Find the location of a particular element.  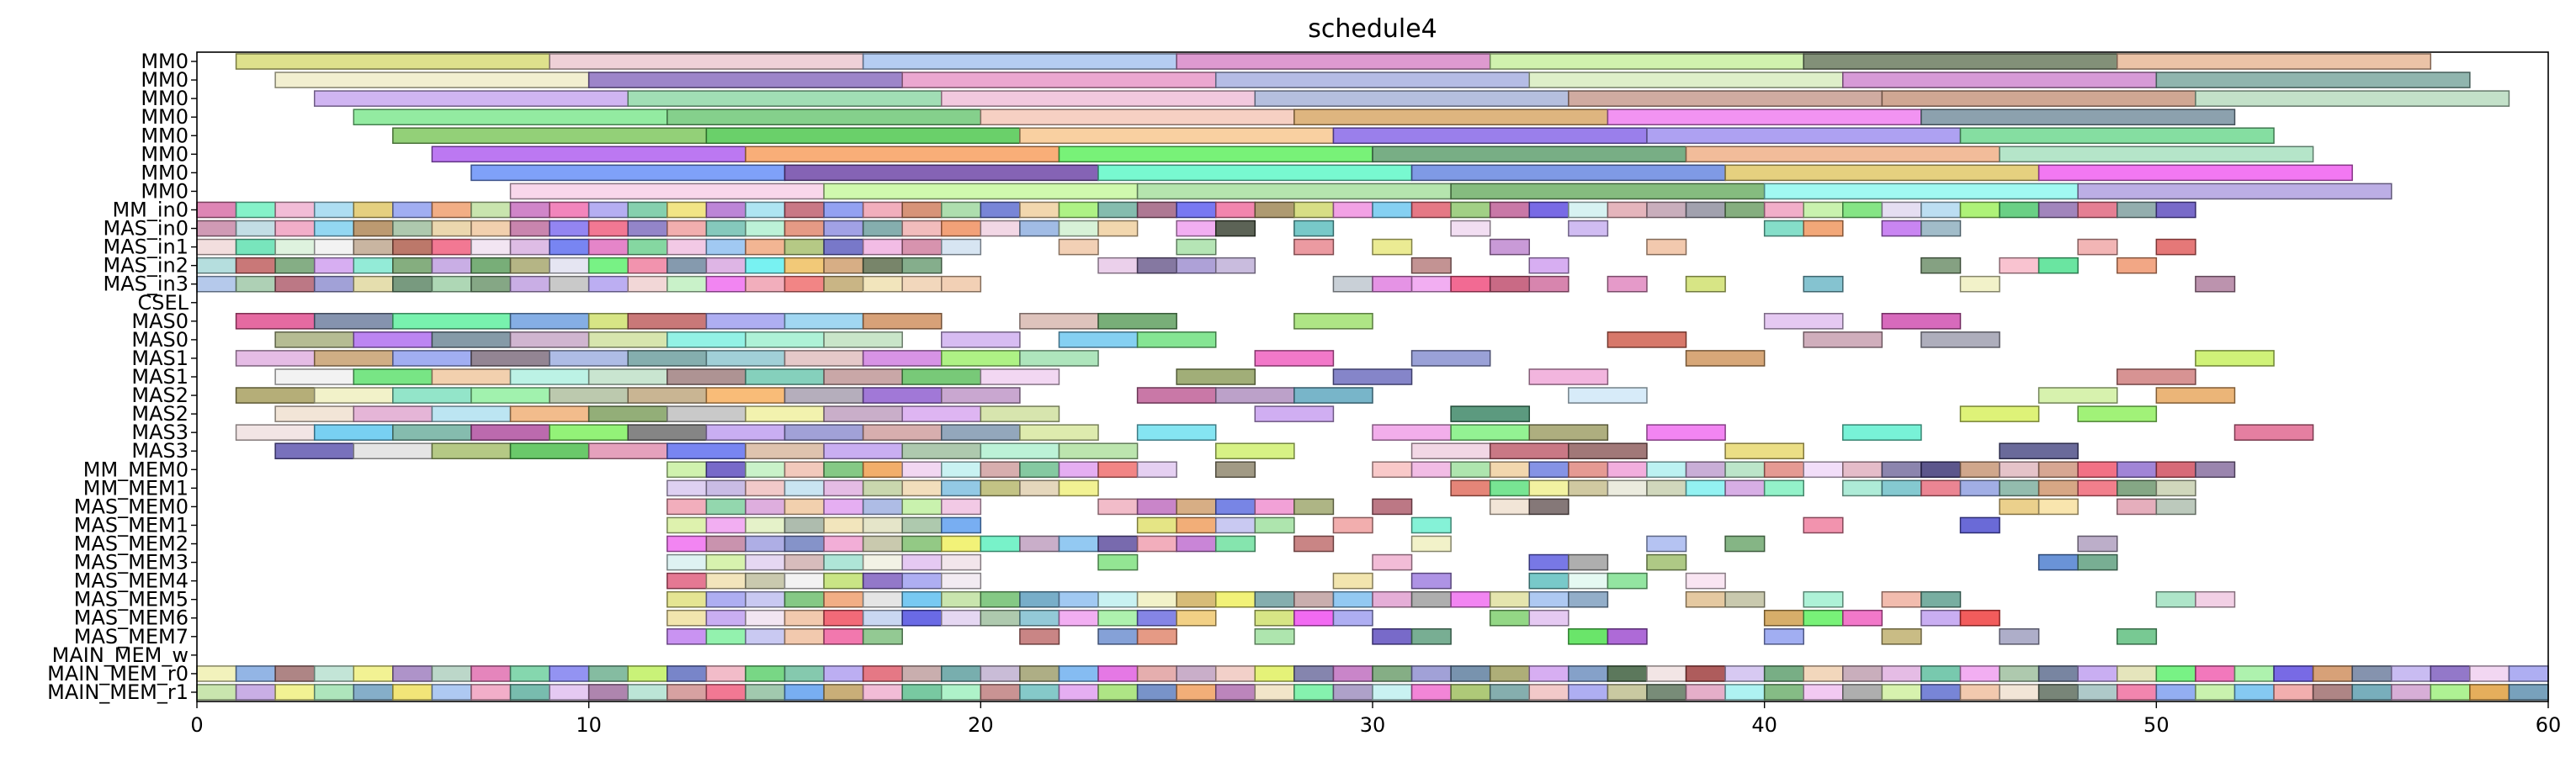

y-tick-label: MAS_MEM1 is located at coordinates (131, 525).